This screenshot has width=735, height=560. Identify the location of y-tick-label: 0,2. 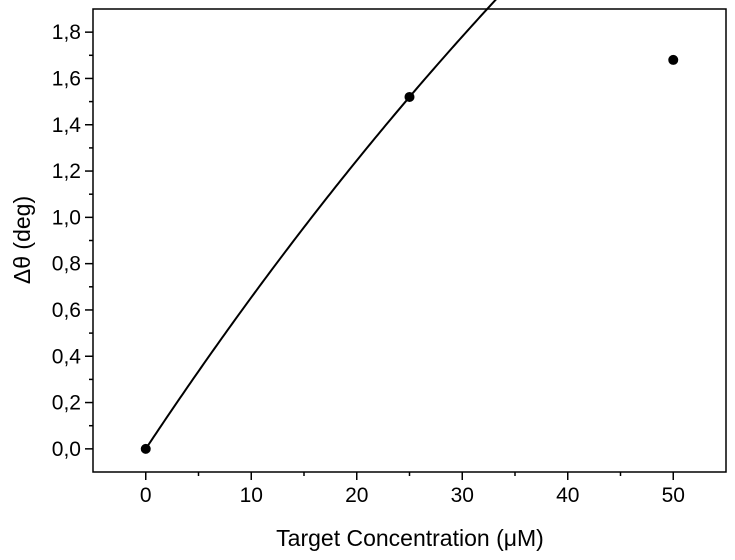
(66, 403).